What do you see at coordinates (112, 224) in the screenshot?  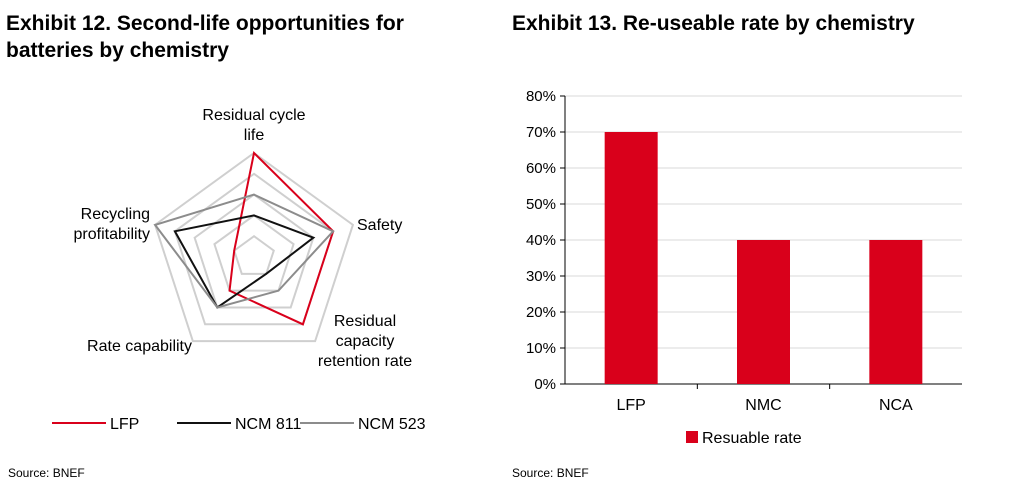 I see `radar-axis-label: Recycling profitability` at bounding box center [112, 224].